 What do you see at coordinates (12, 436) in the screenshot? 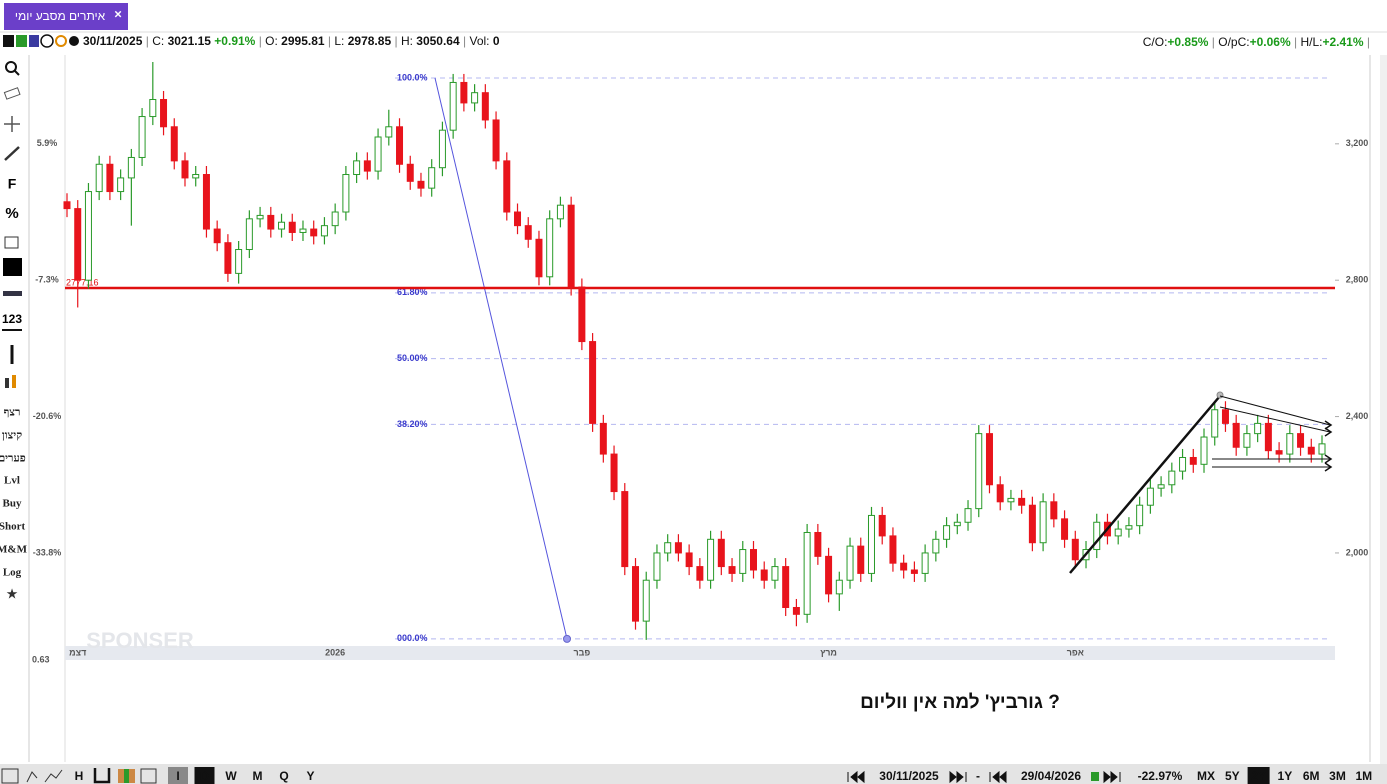
I see `toolbar-item: קיצון` at bounding box center [12, 436].